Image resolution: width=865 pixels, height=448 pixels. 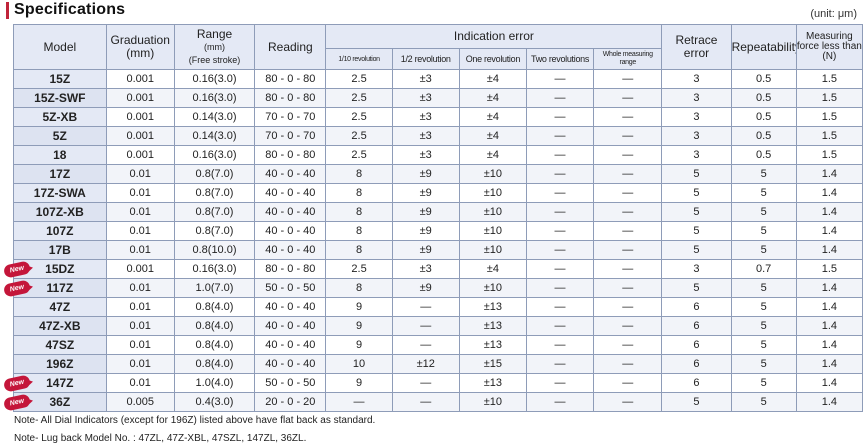 What do you see at coordinates (214, 364) in the screenshot?
I see `range-cell: 0.8(4.0)` at bounding box center [214, 364].